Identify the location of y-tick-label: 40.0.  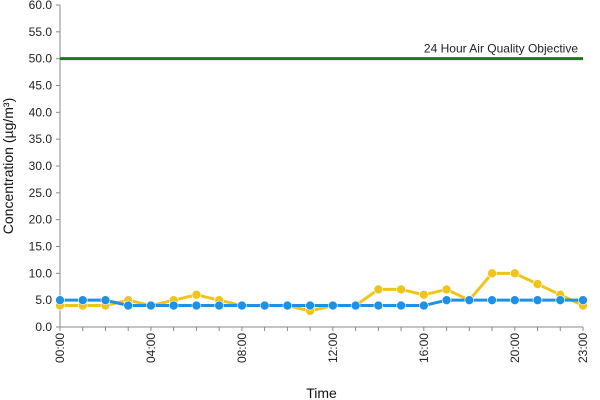
(41, 112).